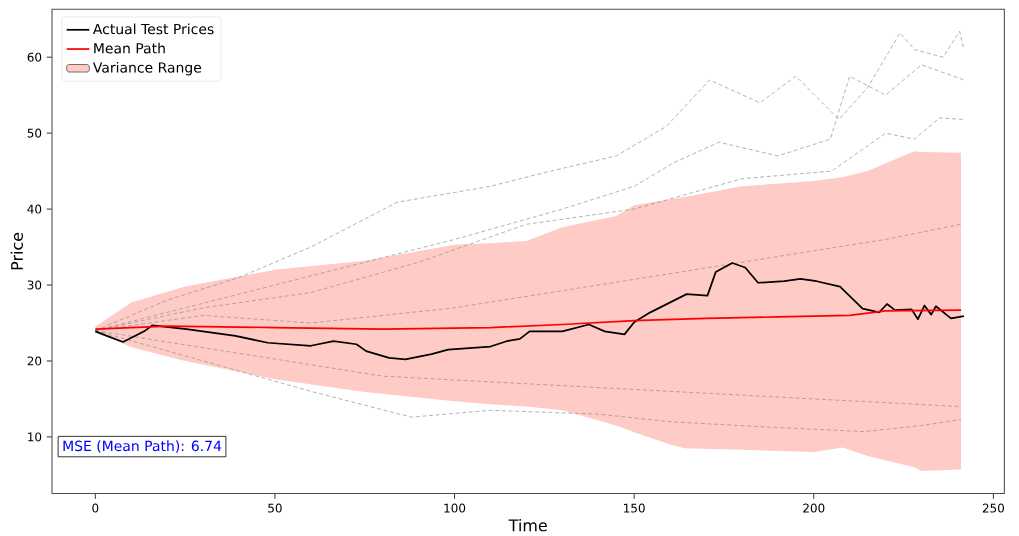 The height and width of the screenshot is (536, 1019). Describe the element at coordinates (993, 508) in the screenshot. I see `x-tick-label: 250` at that location.